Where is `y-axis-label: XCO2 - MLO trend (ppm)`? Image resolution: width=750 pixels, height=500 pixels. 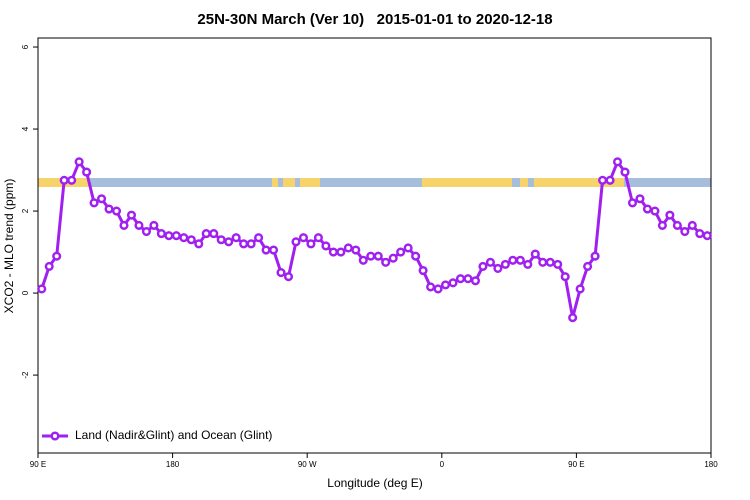 y-axis-label: XCO2 - MLO trend (ppm) is located at coordinates (9, 246).